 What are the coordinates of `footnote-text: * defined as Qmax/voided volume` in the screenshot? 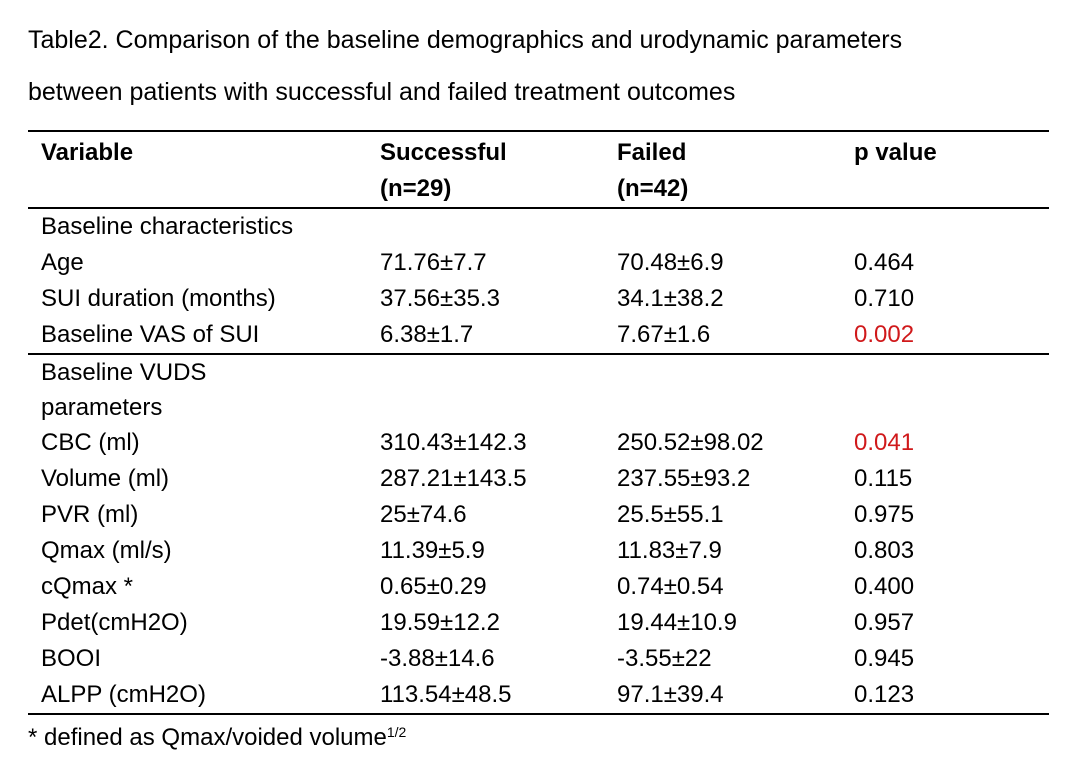 It's located at (207, 737).